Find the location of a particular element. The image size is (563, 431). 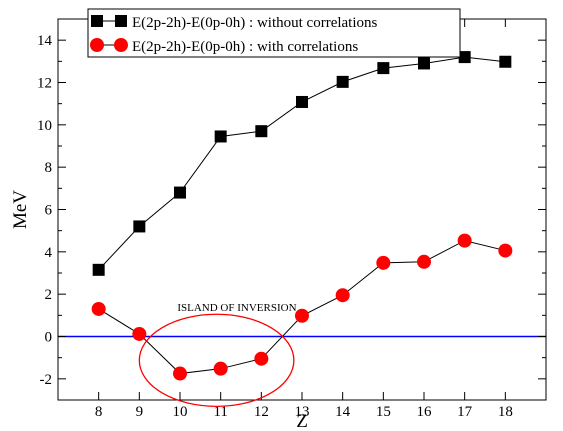

x-tick-label: 8 is located at coordinates (99, 412).